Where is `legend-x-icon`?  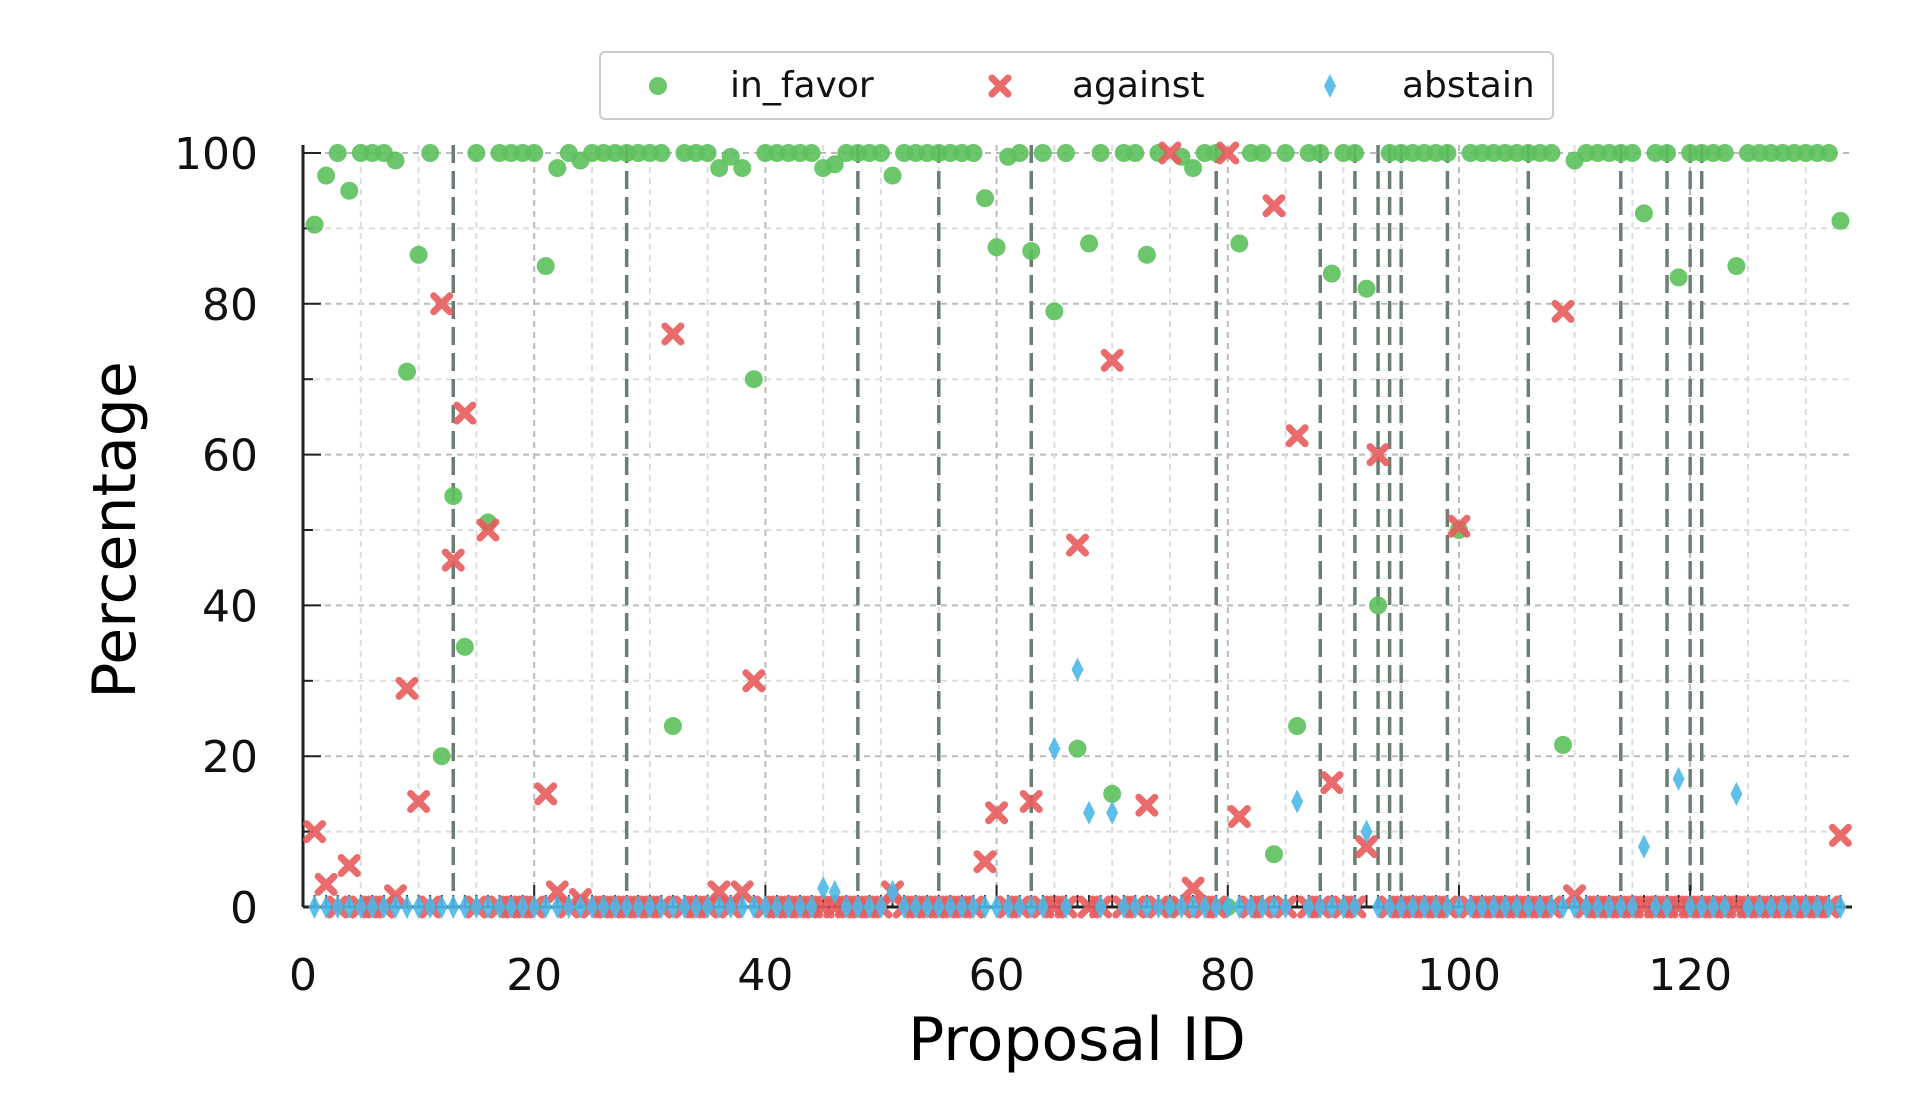
legend-x-icon is located at coordinates (1000, 86).